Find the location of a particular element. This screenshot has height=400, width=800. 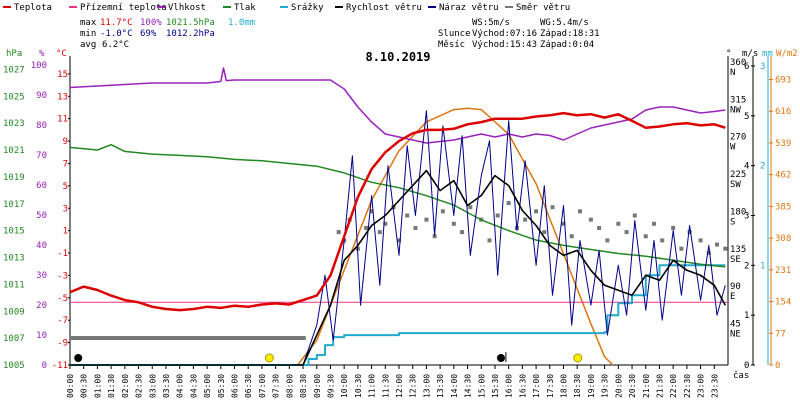

moonset-marker is located at coordinates (78, 358).